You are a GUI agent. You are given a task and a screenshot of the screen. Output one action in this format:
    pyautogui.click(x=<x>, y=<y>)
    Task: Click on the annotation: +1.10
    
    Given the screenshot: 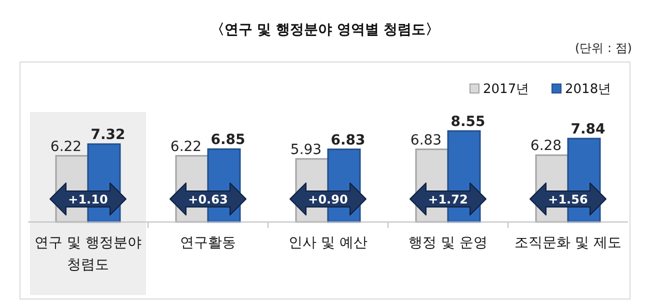 What is the action you would take?
    pyautogui.click(x=88, y=199)
    